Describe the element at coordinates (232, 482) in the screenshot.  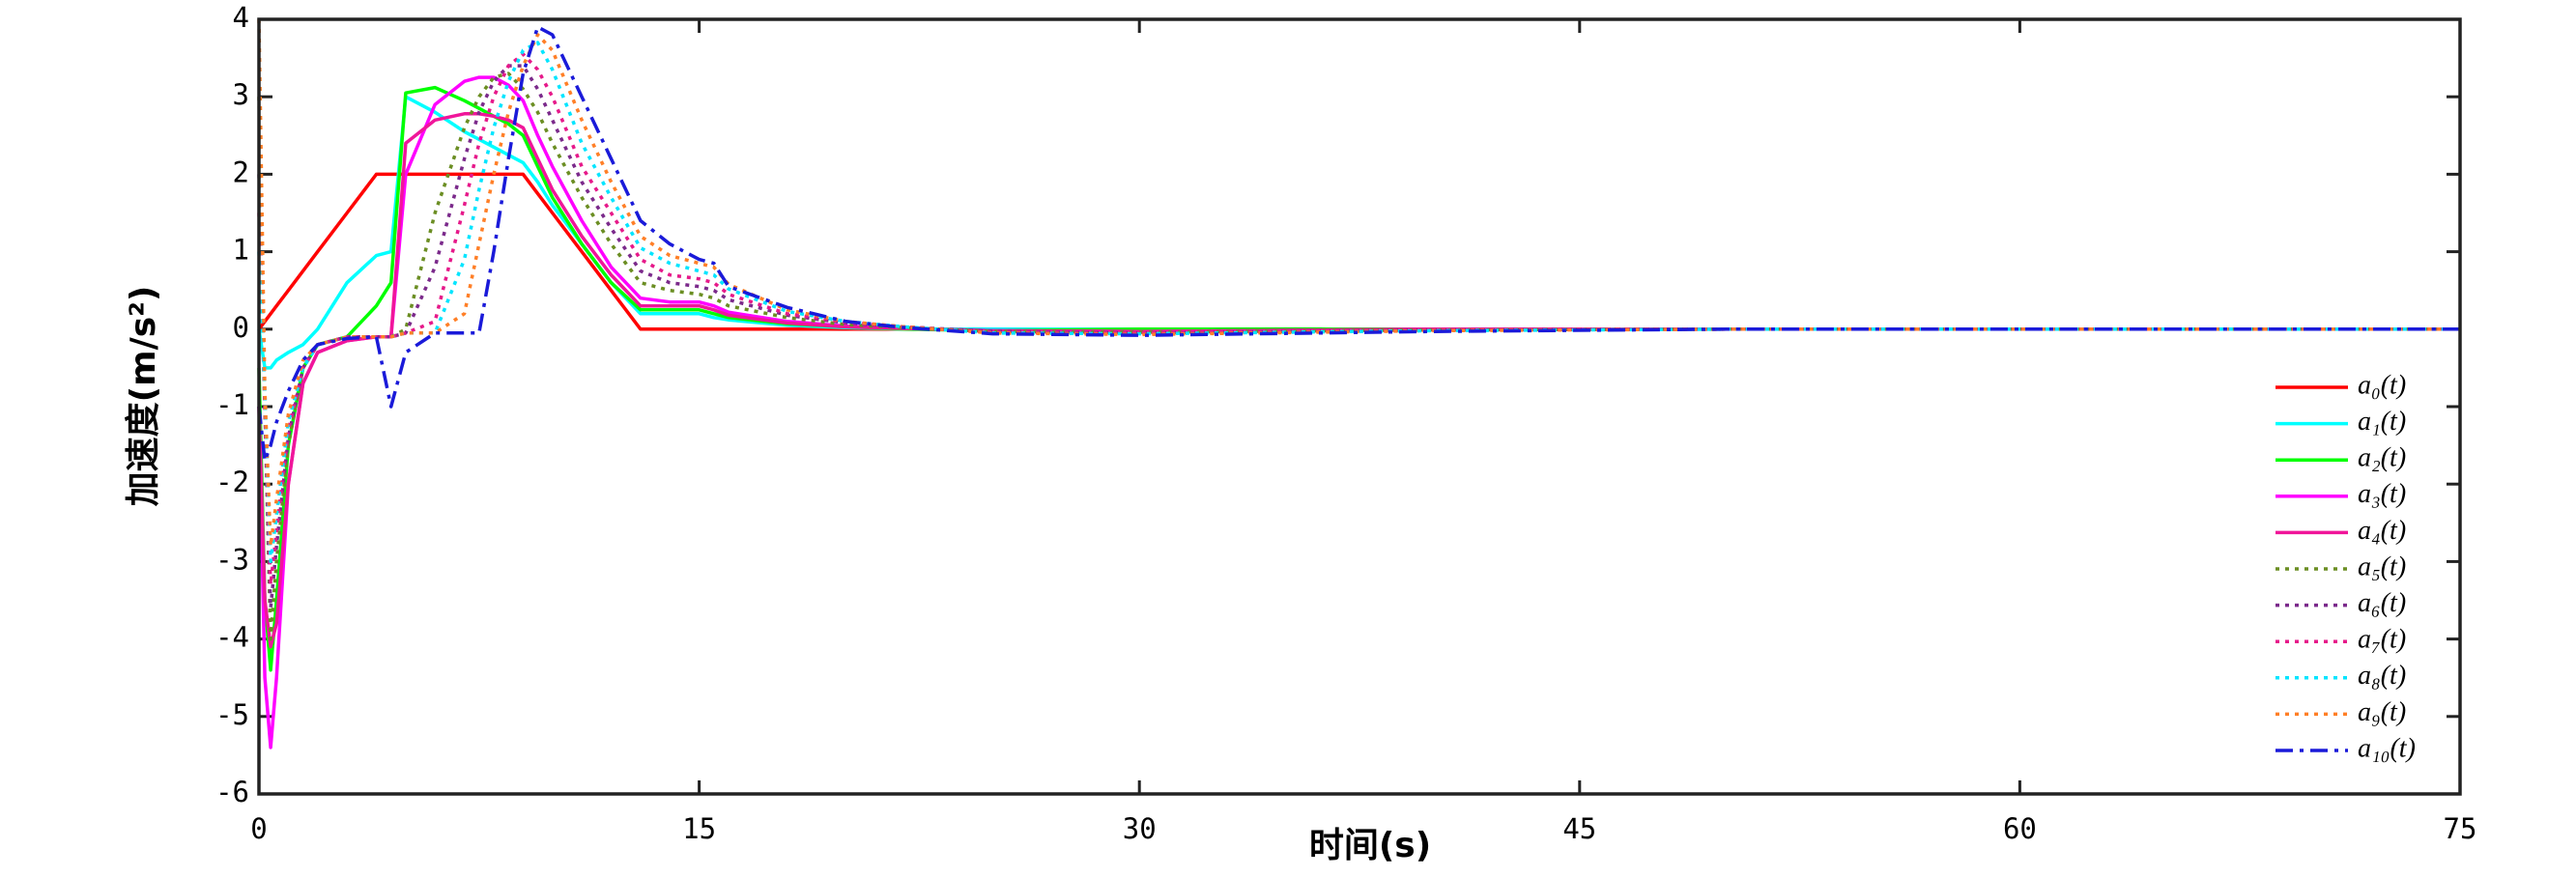
I see `y-tick-label: -2` at that location.